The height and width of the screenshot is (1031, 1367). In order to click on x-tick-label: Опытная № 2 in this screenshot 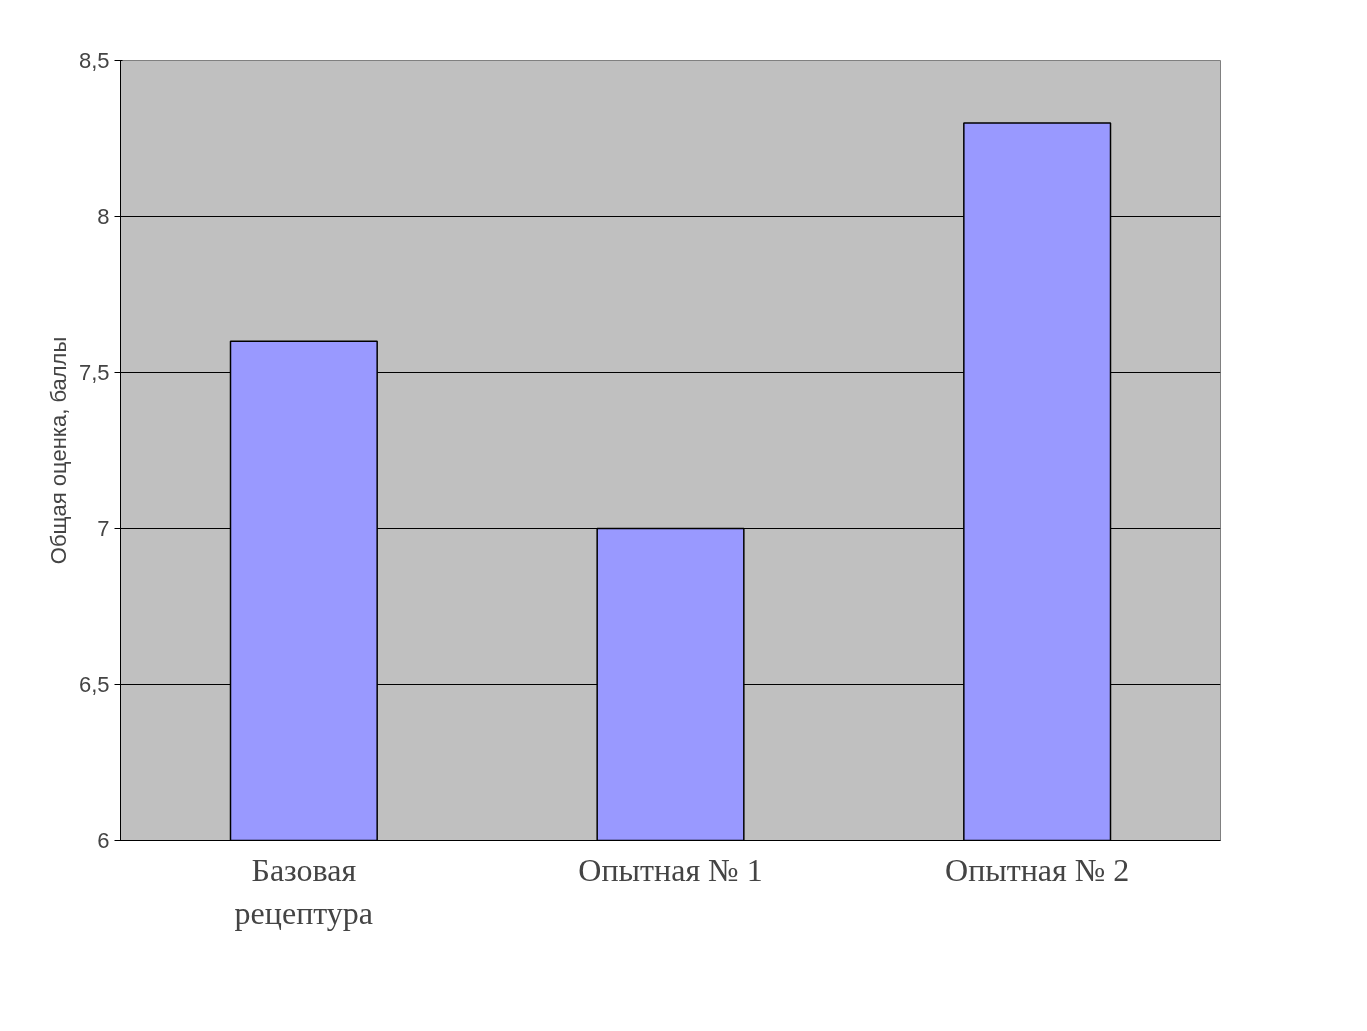, I will do `click(1037, 869)`.